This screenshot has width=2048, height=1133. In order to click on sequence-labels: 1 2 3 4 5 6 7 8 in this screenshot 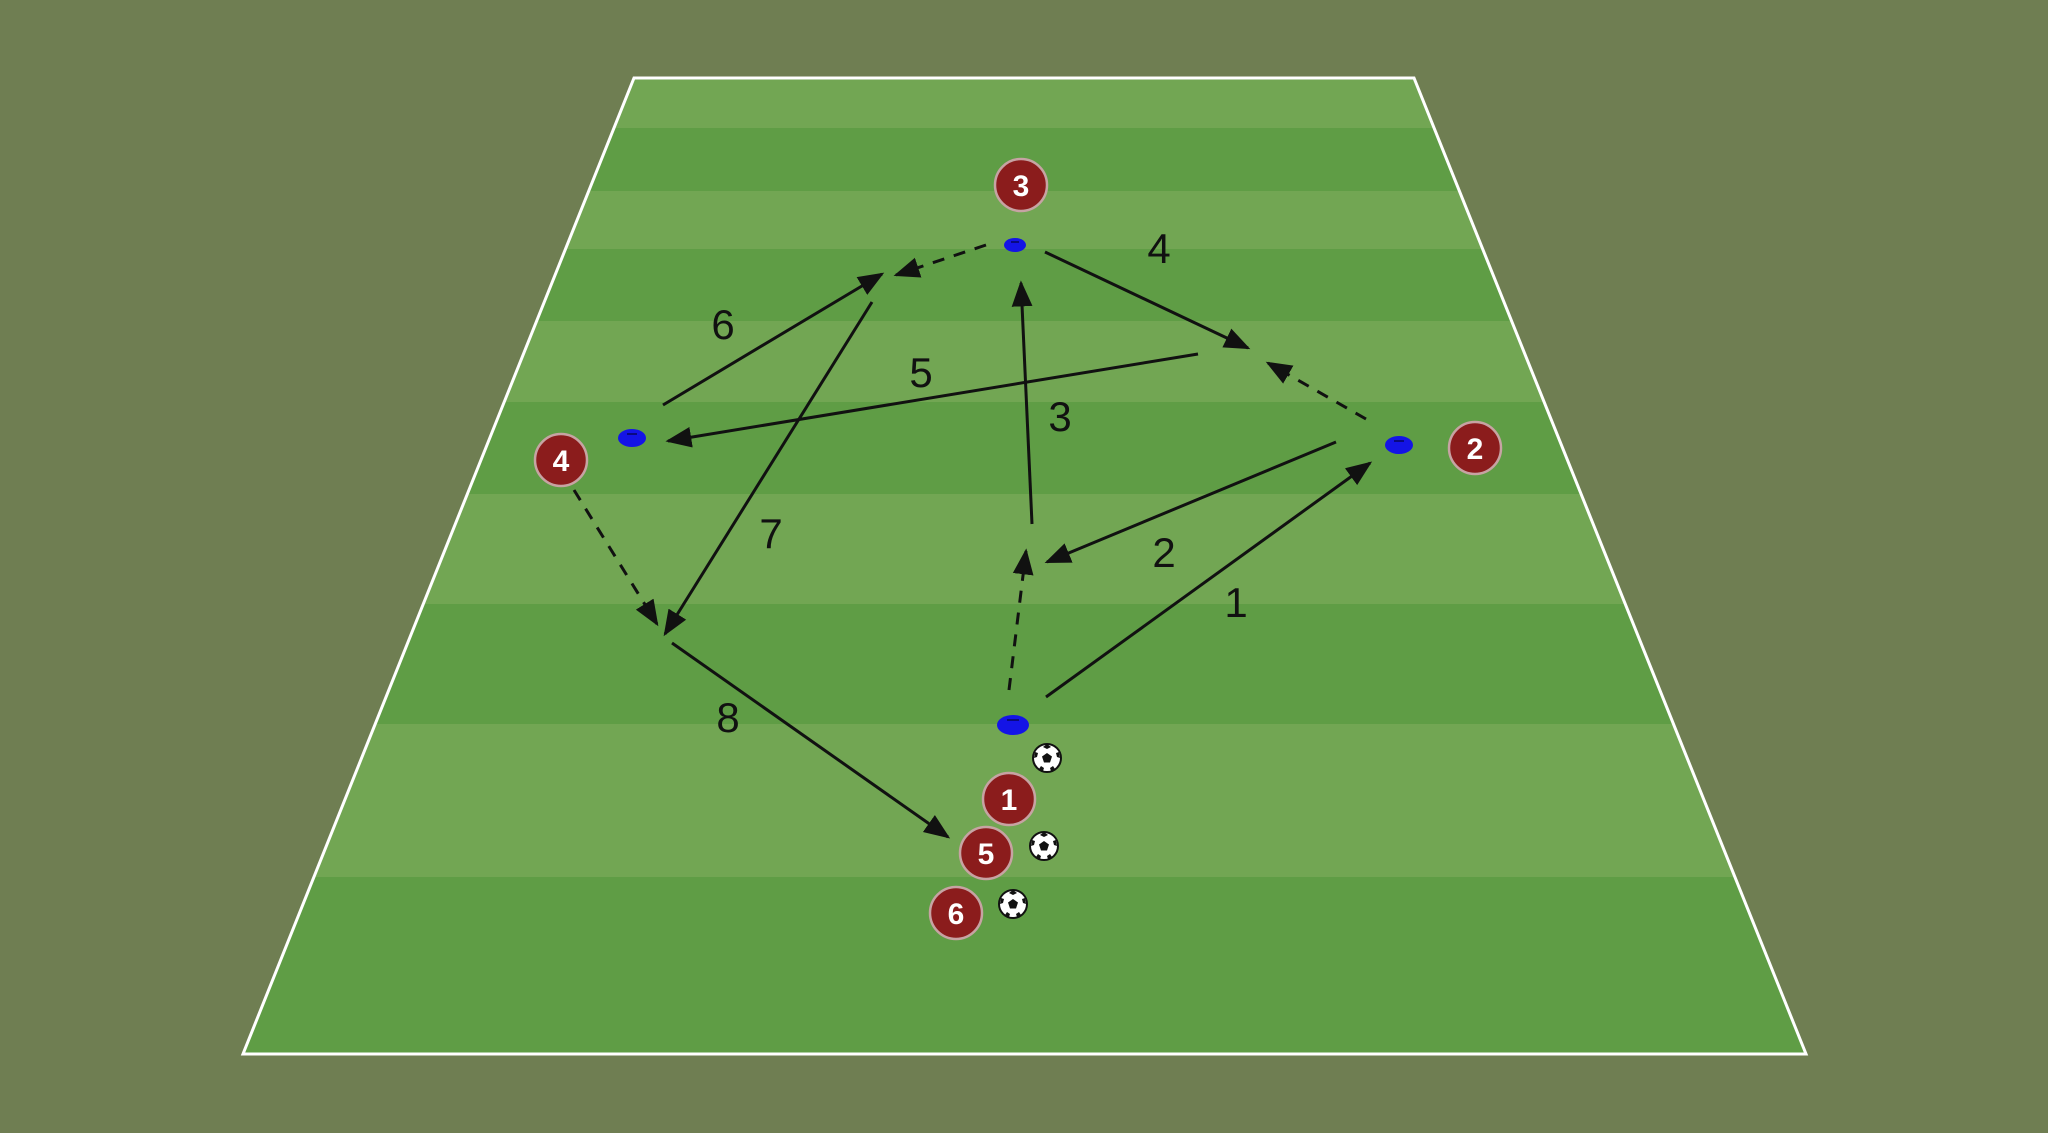, I will do `click(979, 483)`.